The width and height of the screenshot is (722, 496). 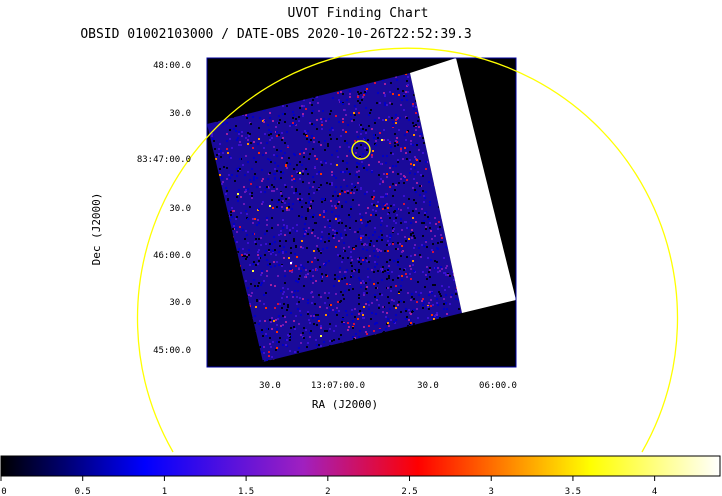 I want to click on x-tick-label: 13:07:00.0, so click(x=338, y=386).